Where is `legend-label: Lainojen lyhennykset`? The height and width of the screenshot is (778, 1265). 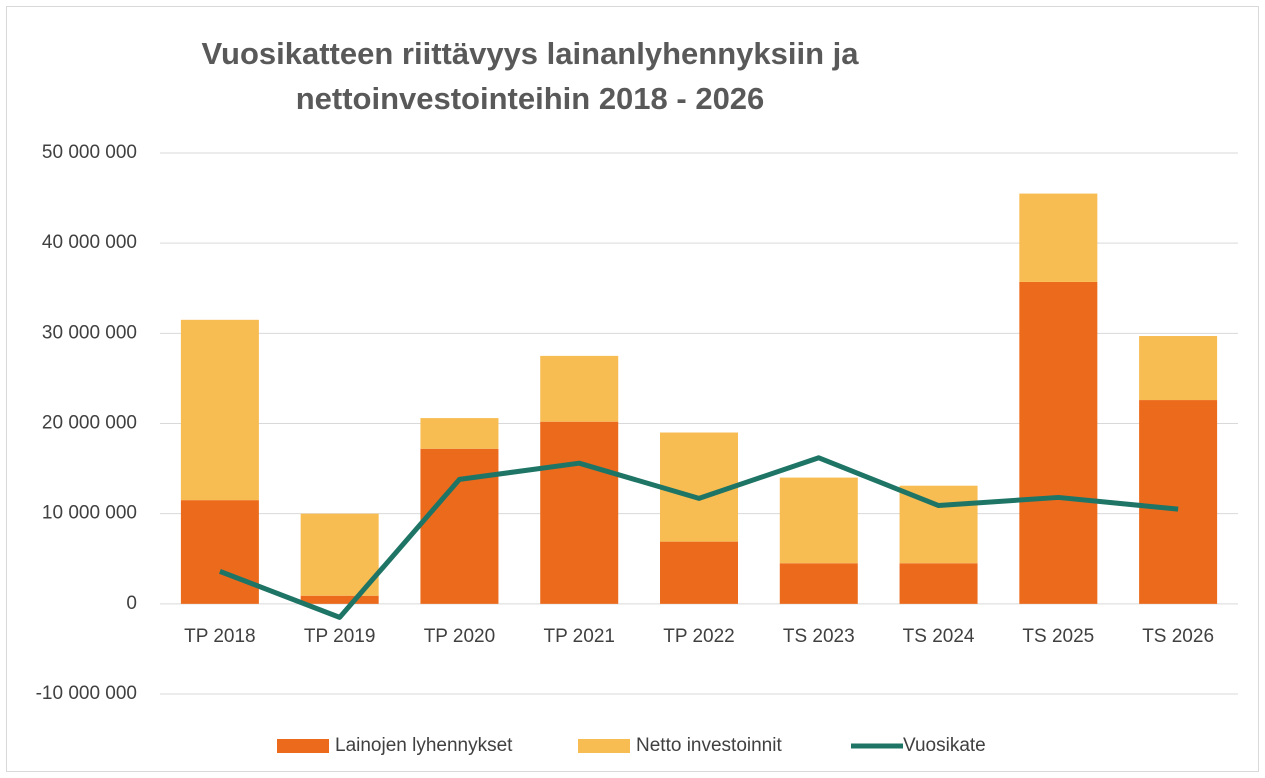 legend-label: Lainojen lyhennykset is located at coordinates (424, 745).